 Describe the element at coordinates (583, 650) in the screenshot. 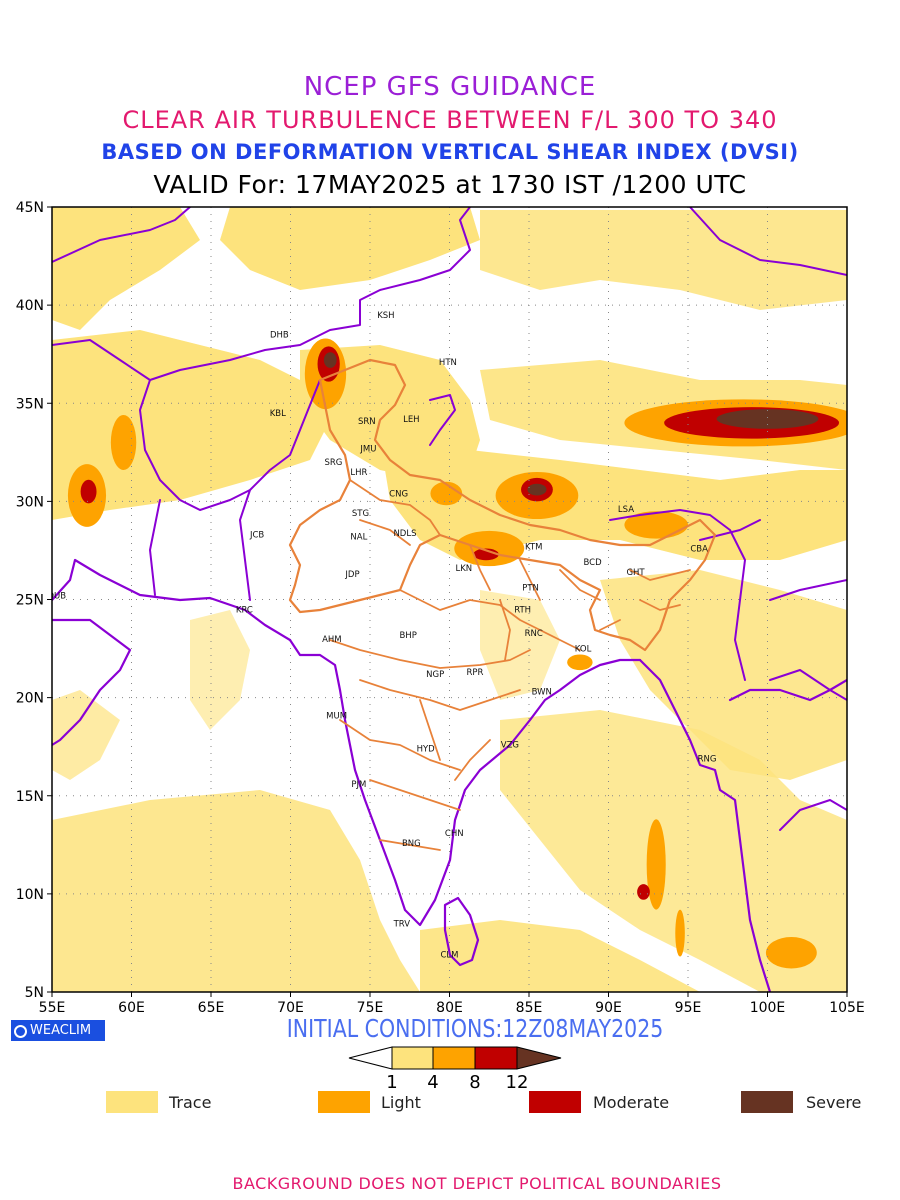

I see `station-kol: KOL` at that location.